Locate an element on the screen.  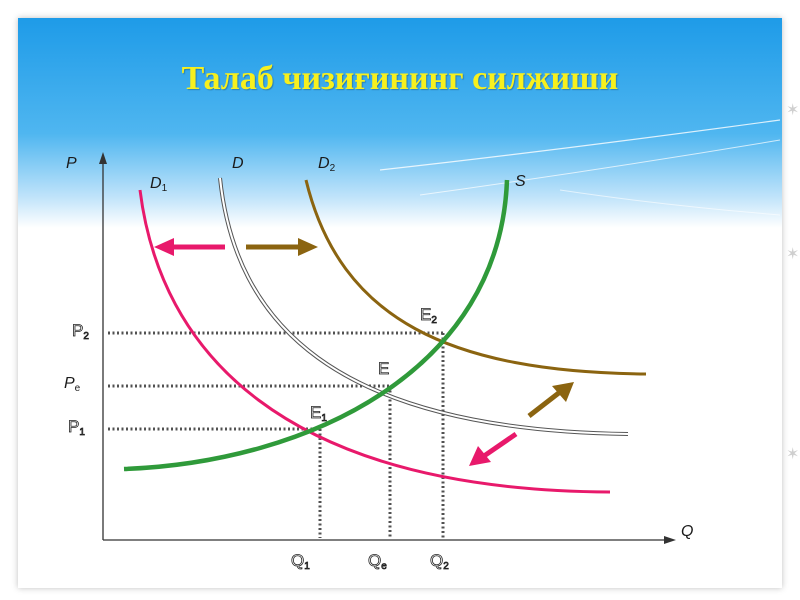
equilibrium-label-e2: E2 is located at coordinates (429, 315).